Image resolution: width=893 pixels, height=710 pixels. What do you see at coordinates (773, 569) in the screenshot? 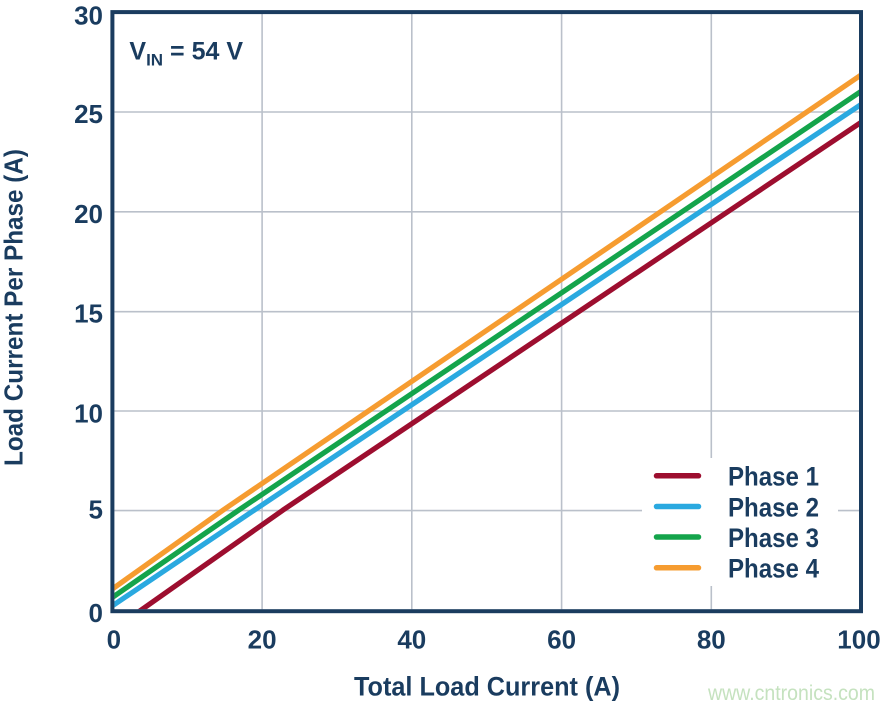
I see `svg-text: Phase 4` at bounding box center [773, 569].